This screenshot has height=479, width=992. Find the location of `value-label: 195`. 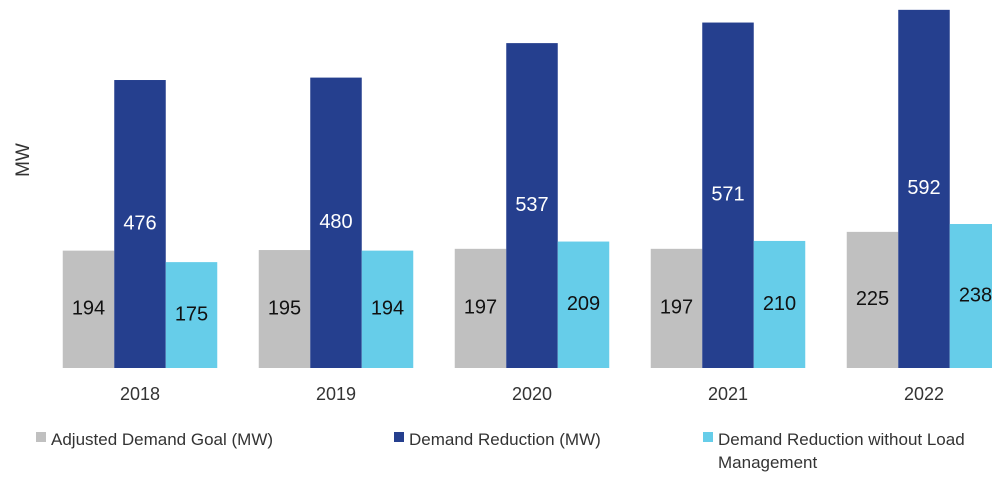

value-label: 195 is located at coordinates (284, 308).